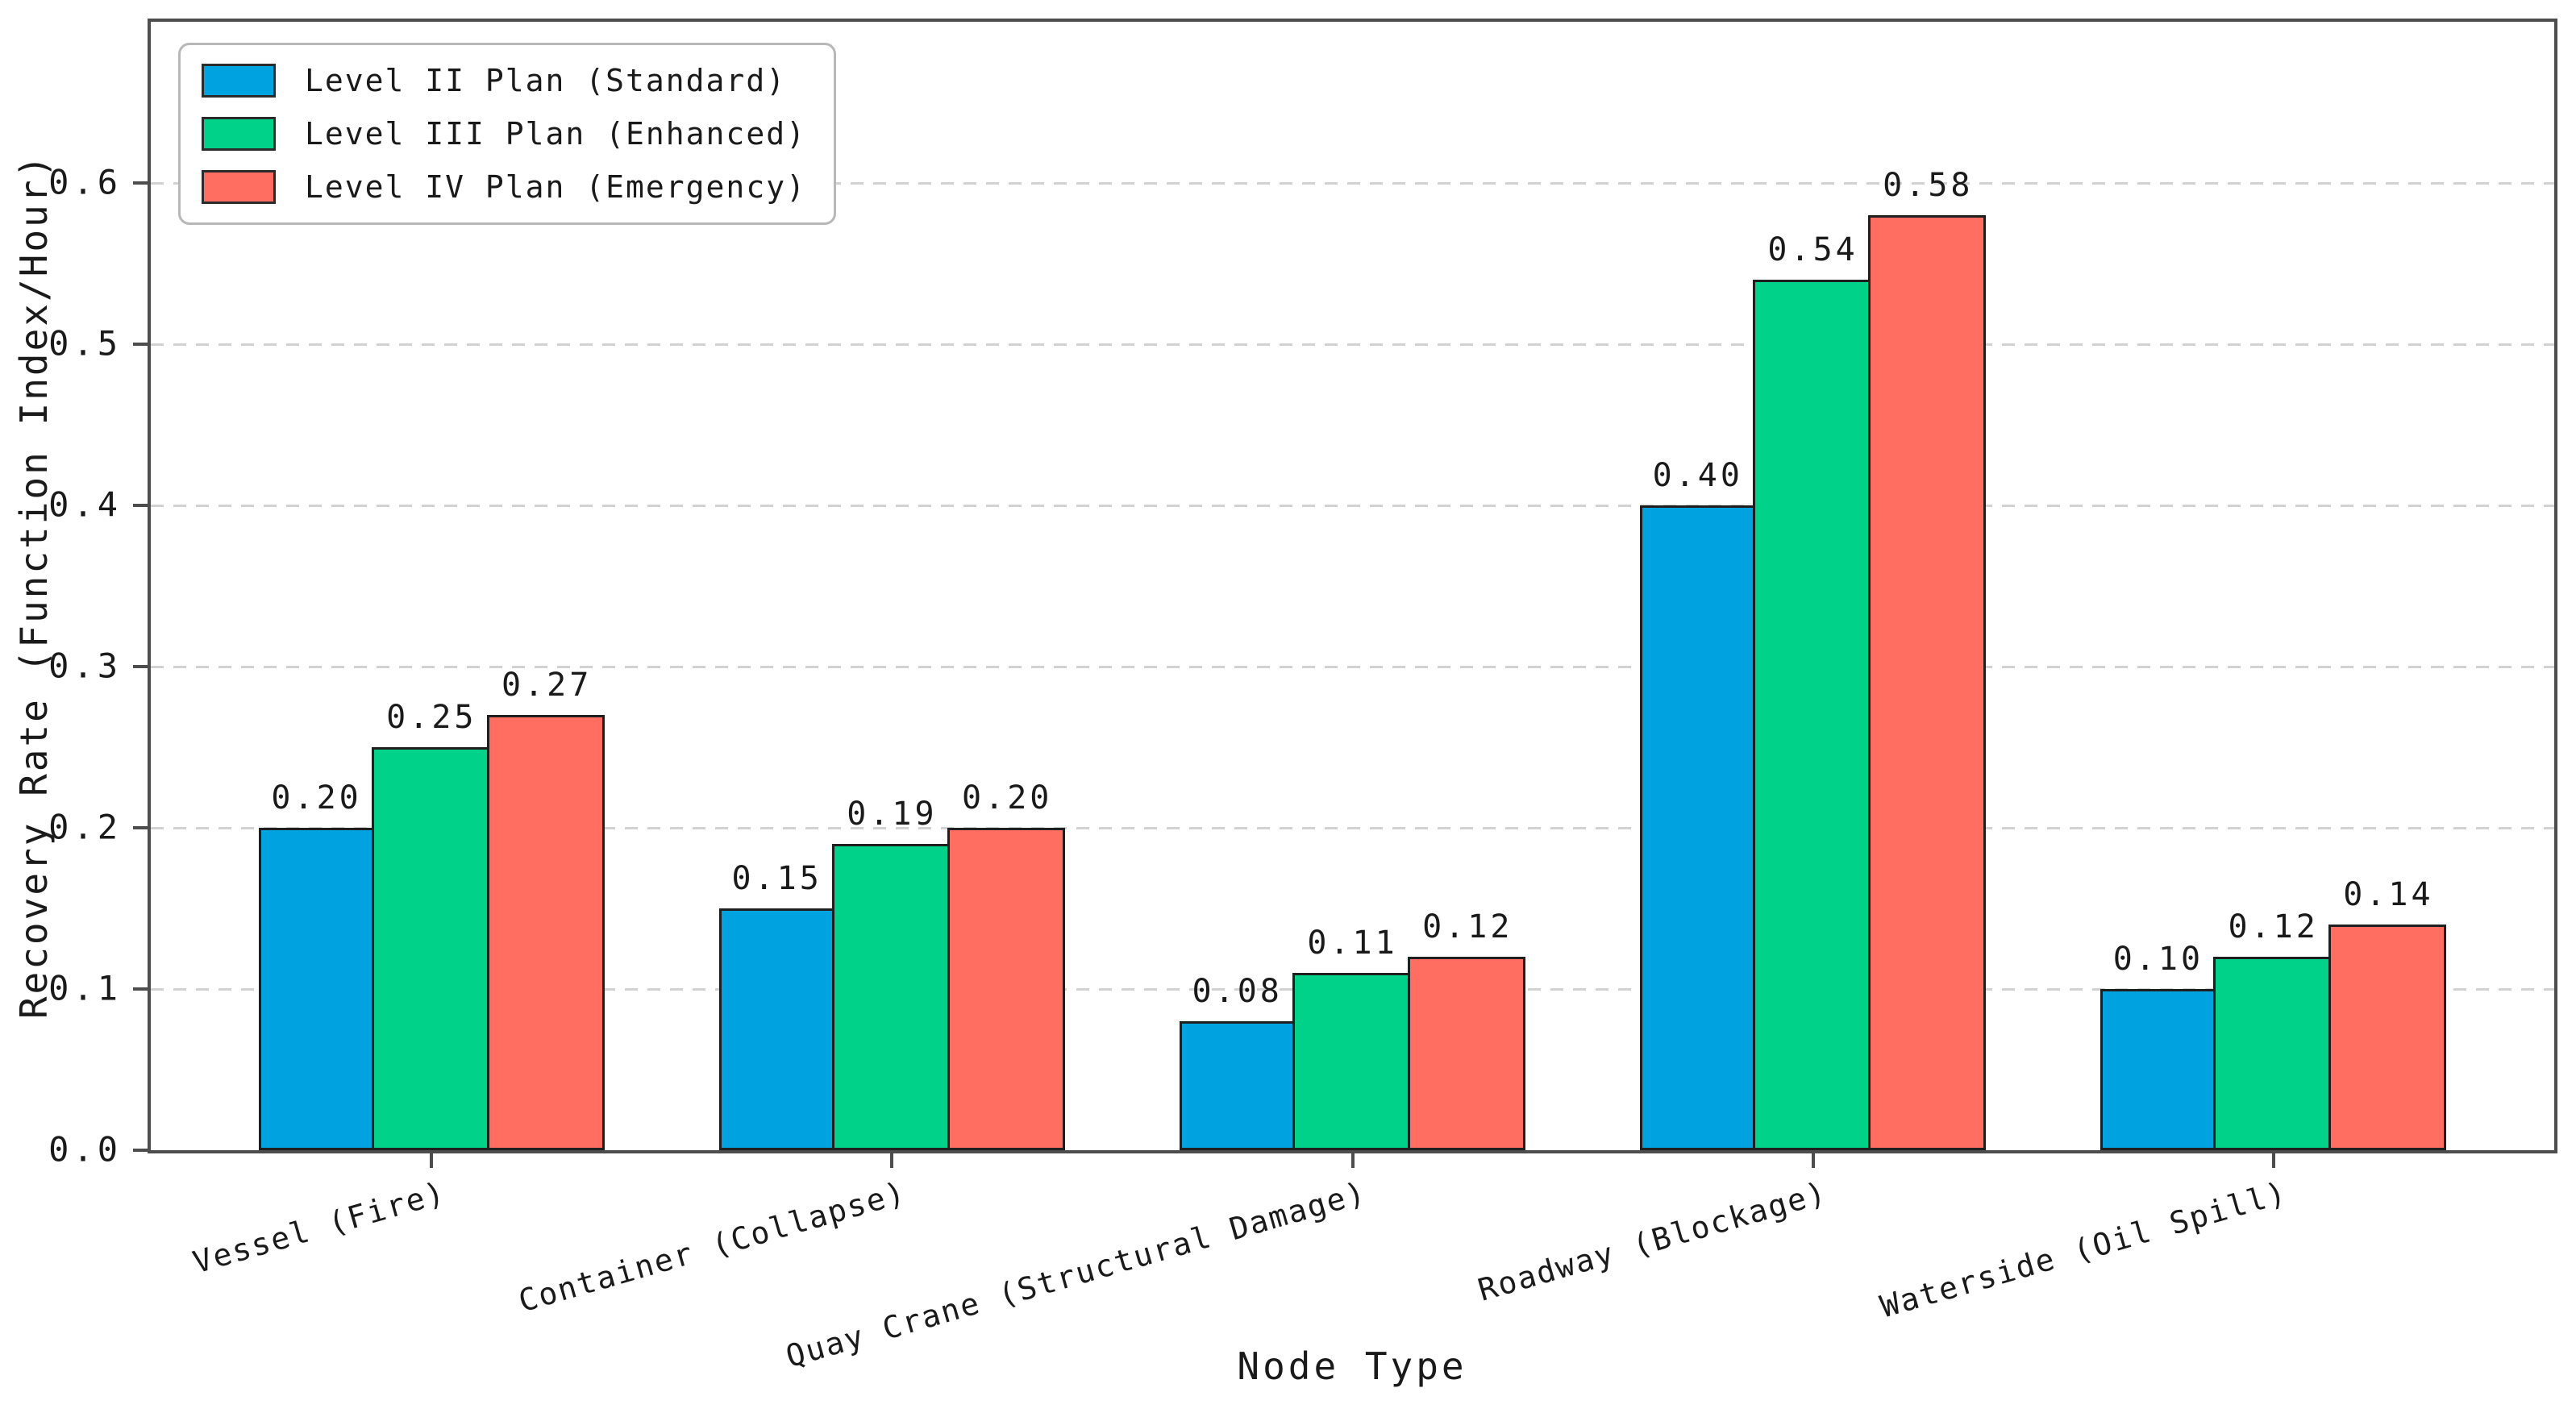 This screenshot has width=2576, height=1417. What do you see at coordinates (892, 814) in the screenshot?
I see `bar-value-label: 0.19` at bounding box center [892, 814].